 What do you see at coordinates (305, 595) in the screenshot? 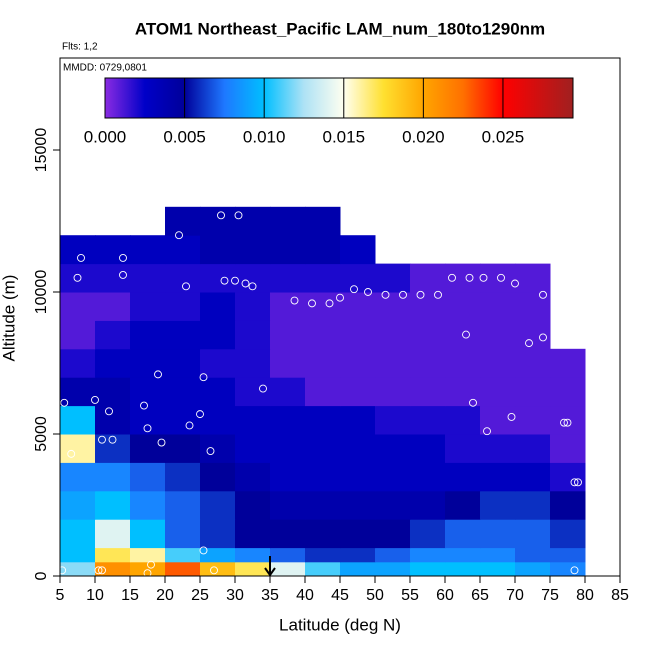
I see `x-tick-label: 40` at bounding box center [305, 595].